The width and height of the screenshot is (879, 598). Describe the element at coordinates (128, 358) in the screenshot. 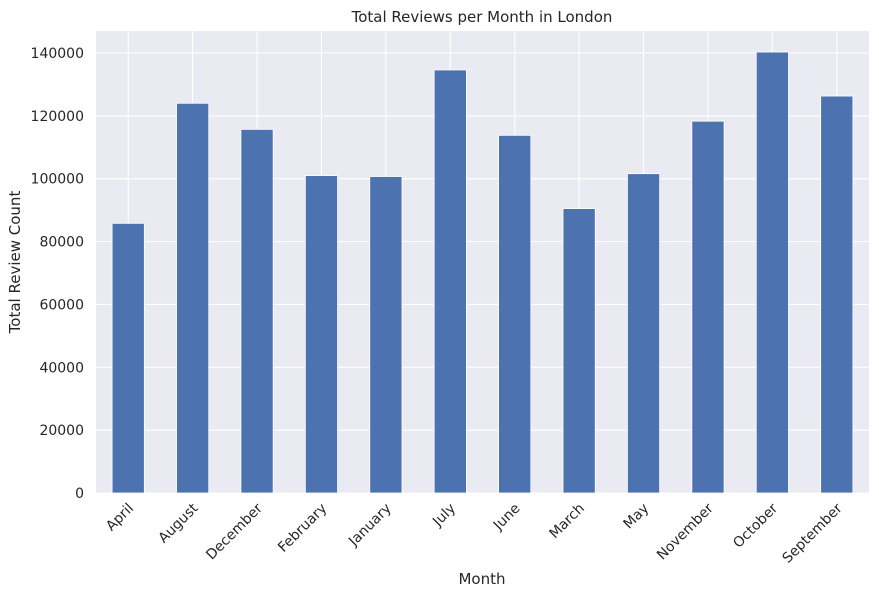

I see `bar-april` at that location.